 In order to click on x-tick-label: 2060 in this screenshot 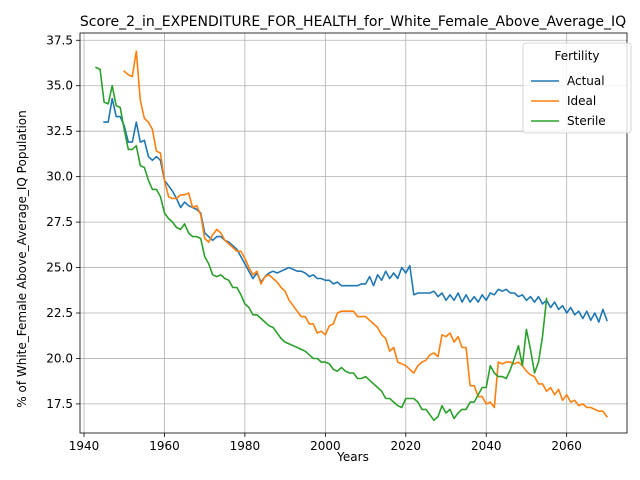, I will do `click(566, 446)`.